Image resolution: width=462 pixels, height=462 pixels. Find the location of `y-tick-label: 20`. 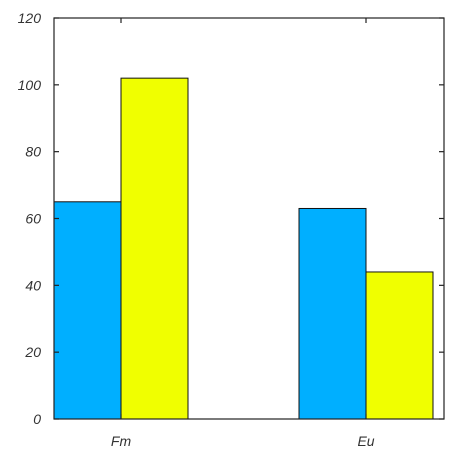

y-tick-label: 20 is located at coordinates (32, 352).